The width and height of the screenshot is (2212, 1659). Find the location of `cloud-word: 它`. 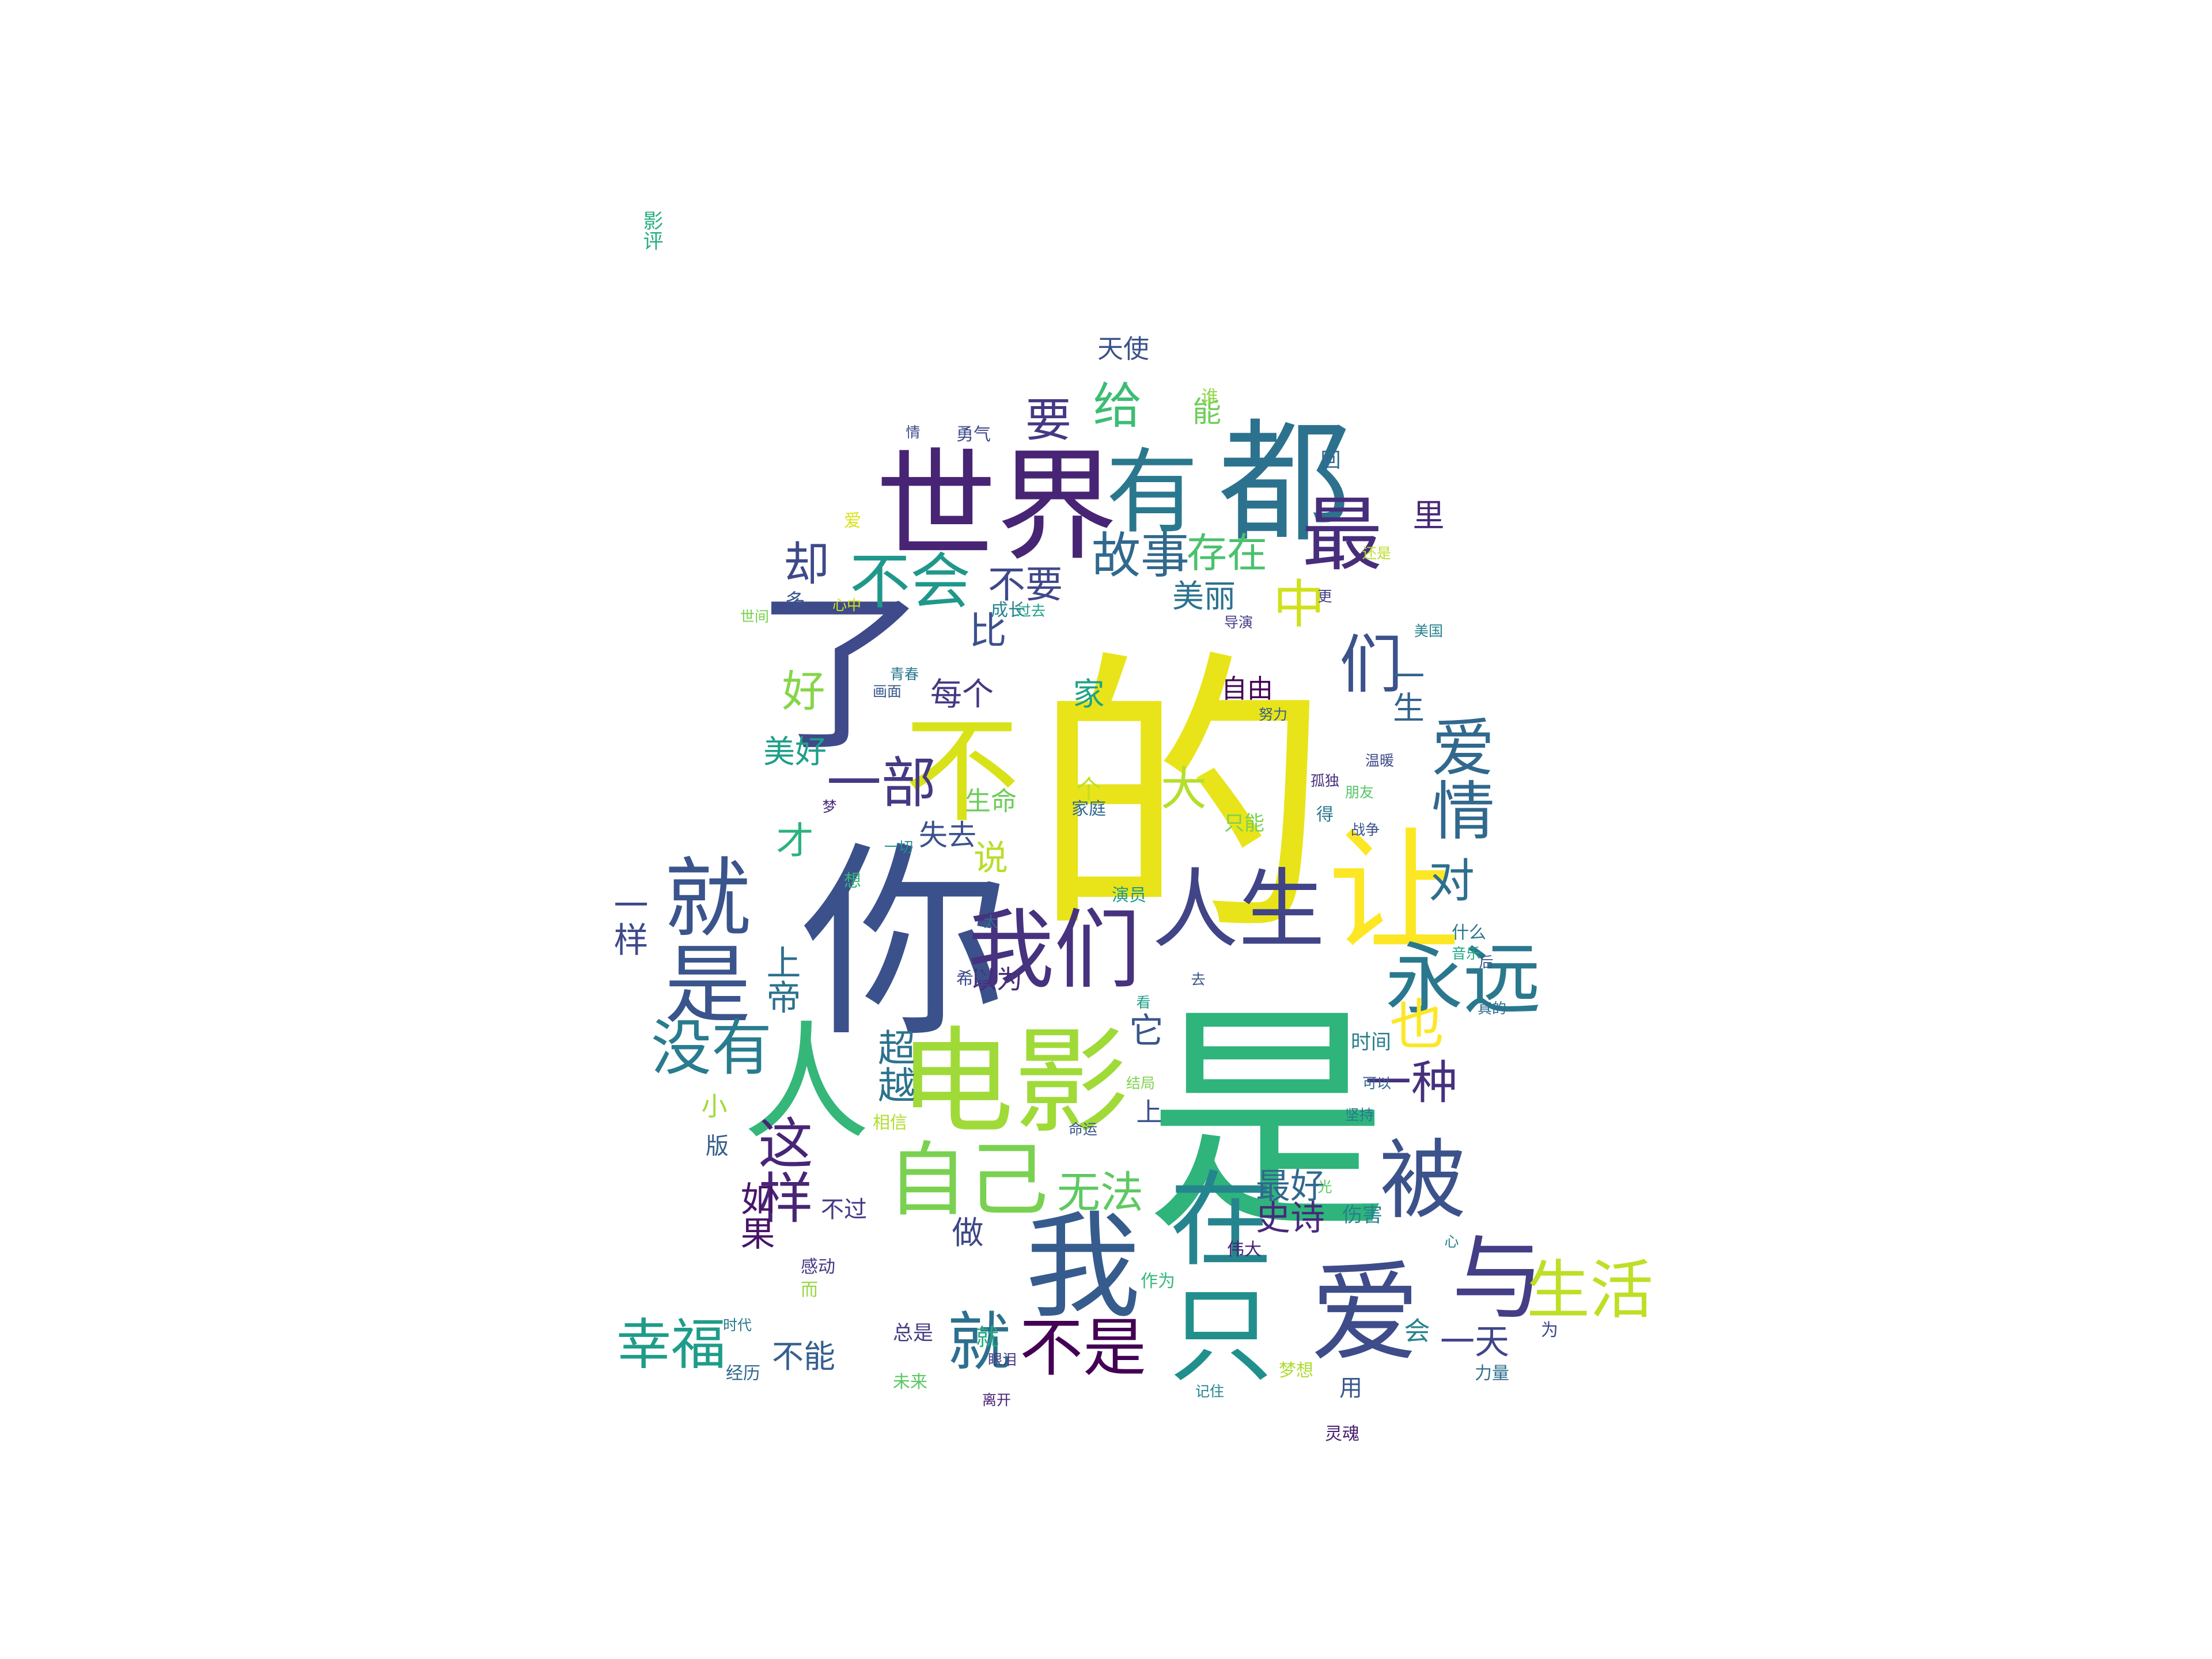

cloud-word: 它 is located at coordinates (1146, 1031).